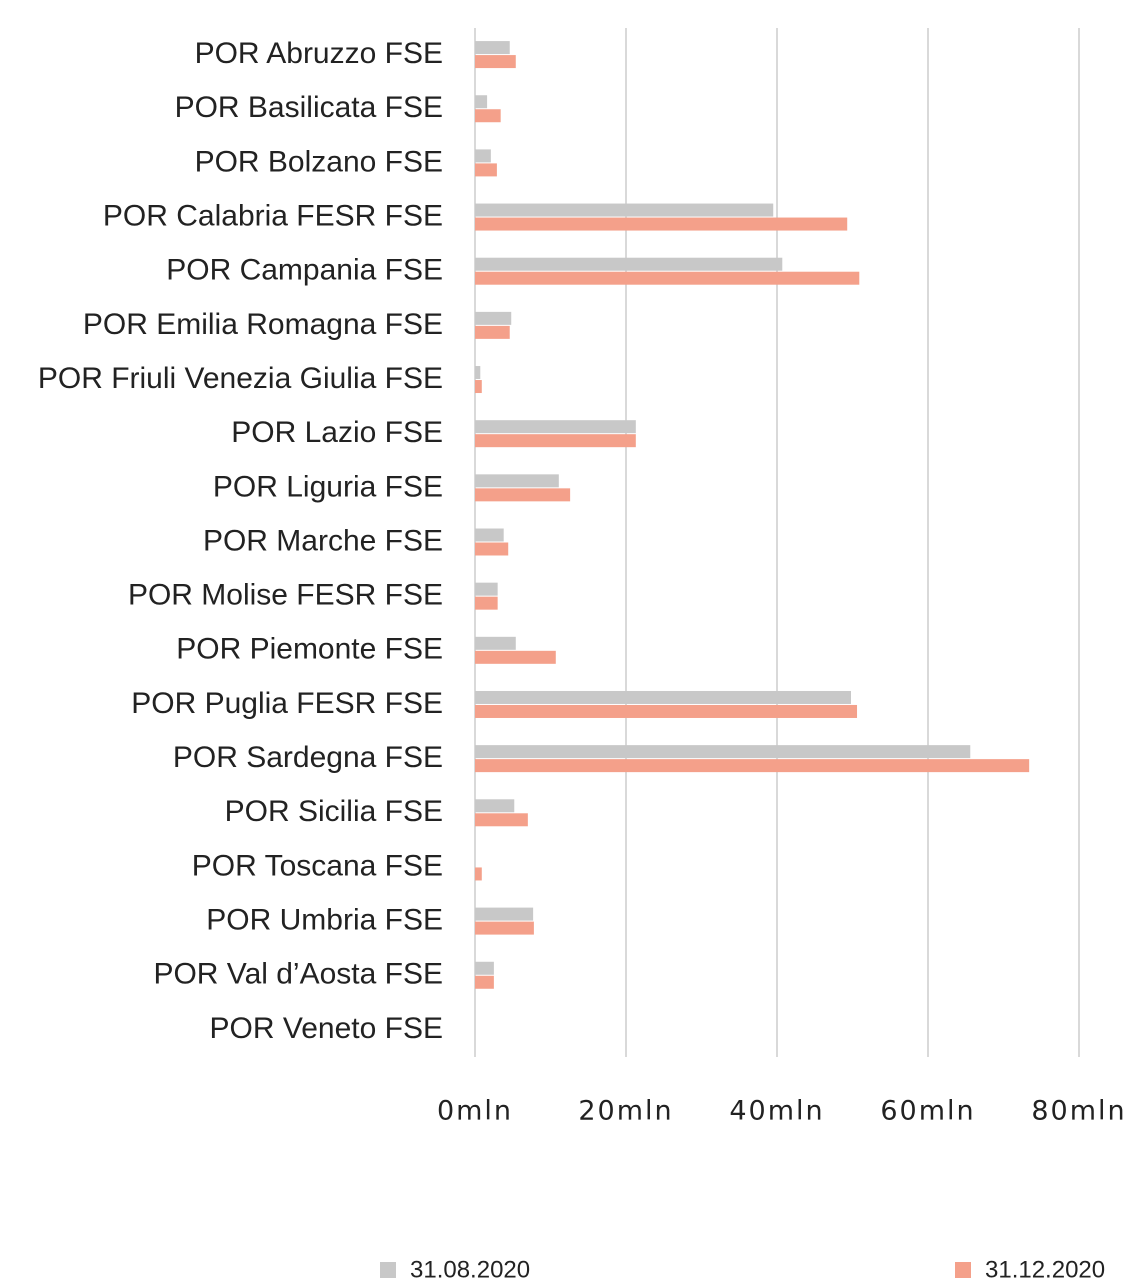  Describe the element at coordinates (285, 595) in the screenshot. I see `category-label: POR Molise FESR FSE` at that location.